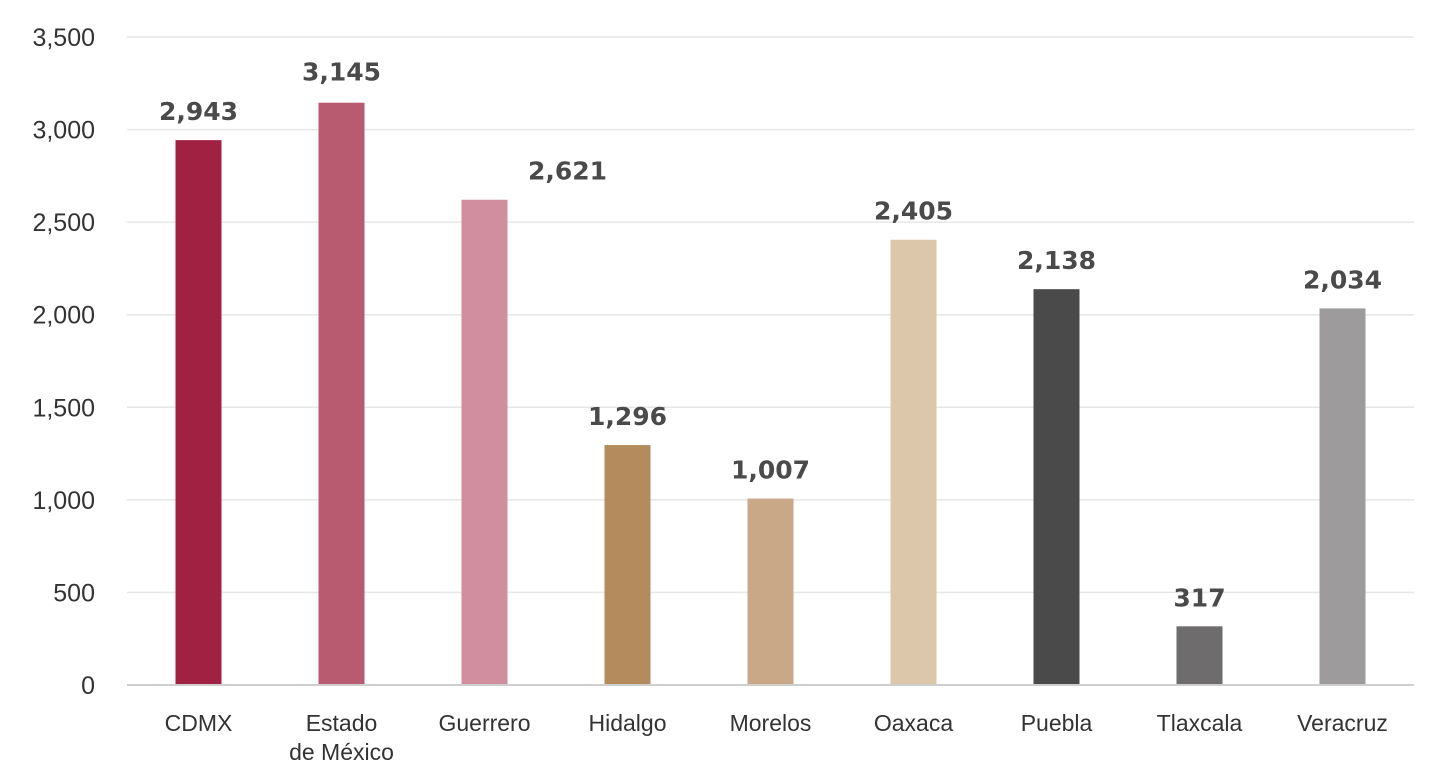 The width and height of the screenshot is (1437, 765). Describe the element at coordinates (1056, 260) in the screenshot. I see `data-label: 2,138` at that location.